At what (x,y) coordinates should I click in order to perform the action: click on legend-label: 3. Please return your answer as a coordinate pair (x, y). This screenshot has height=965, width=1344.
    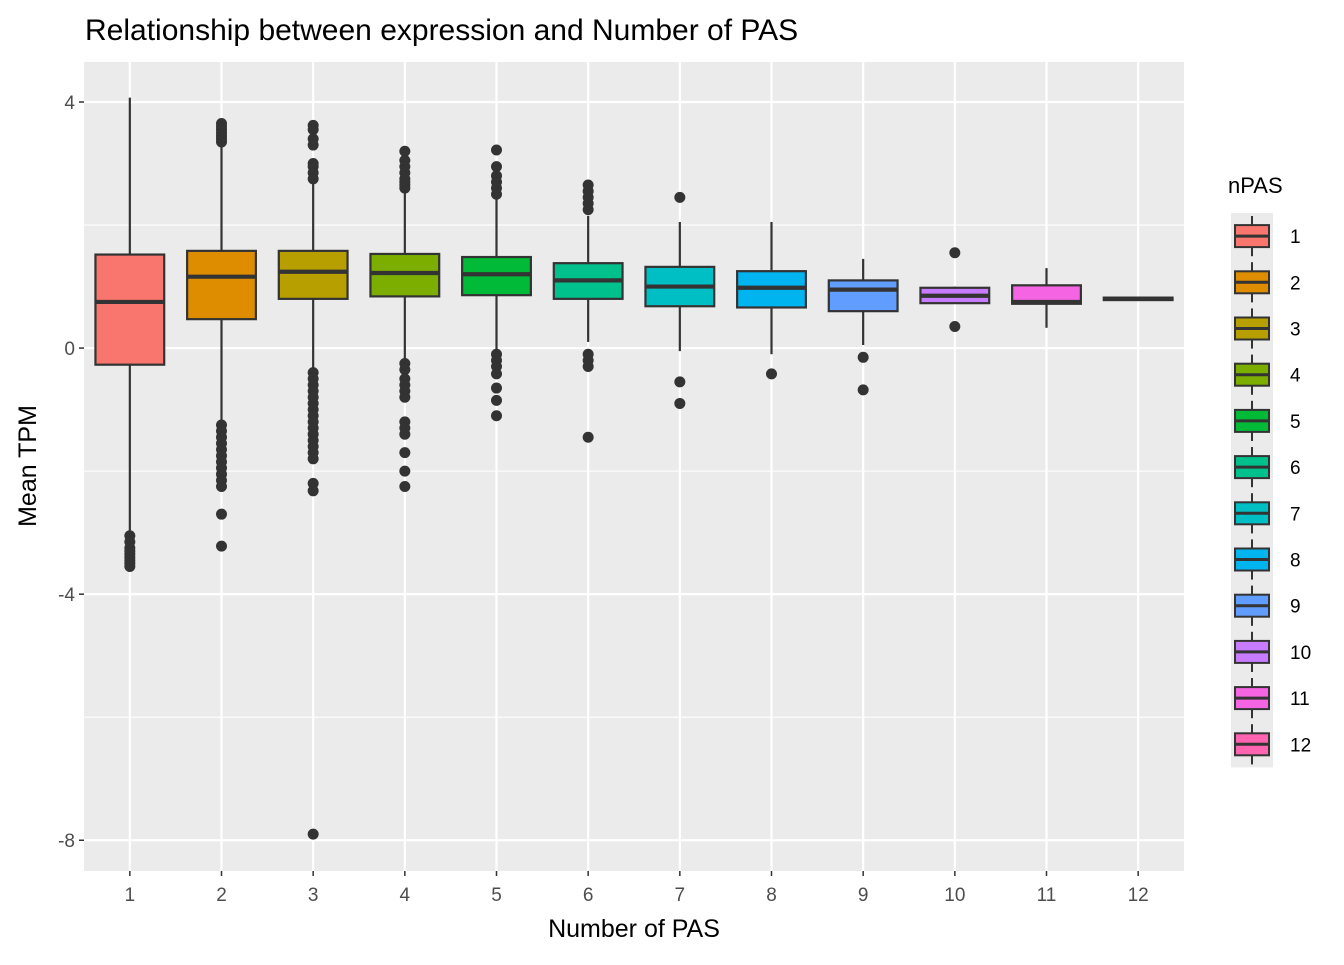
    Looking at the image, I should click on (1295, 330).